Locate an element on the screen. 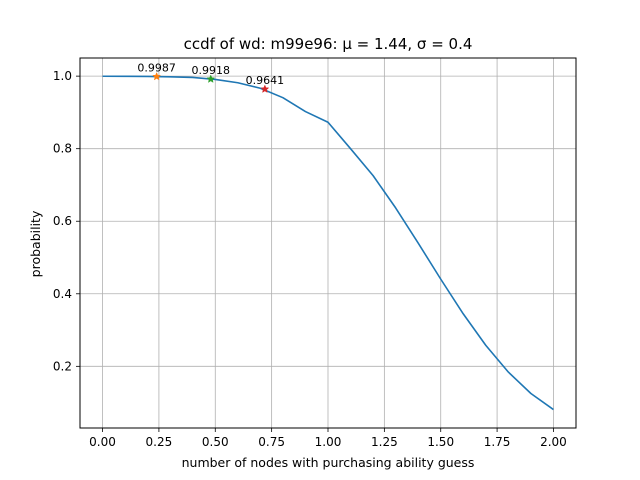  x-tick-label: 0.25 is located at coordinates (159, 442).